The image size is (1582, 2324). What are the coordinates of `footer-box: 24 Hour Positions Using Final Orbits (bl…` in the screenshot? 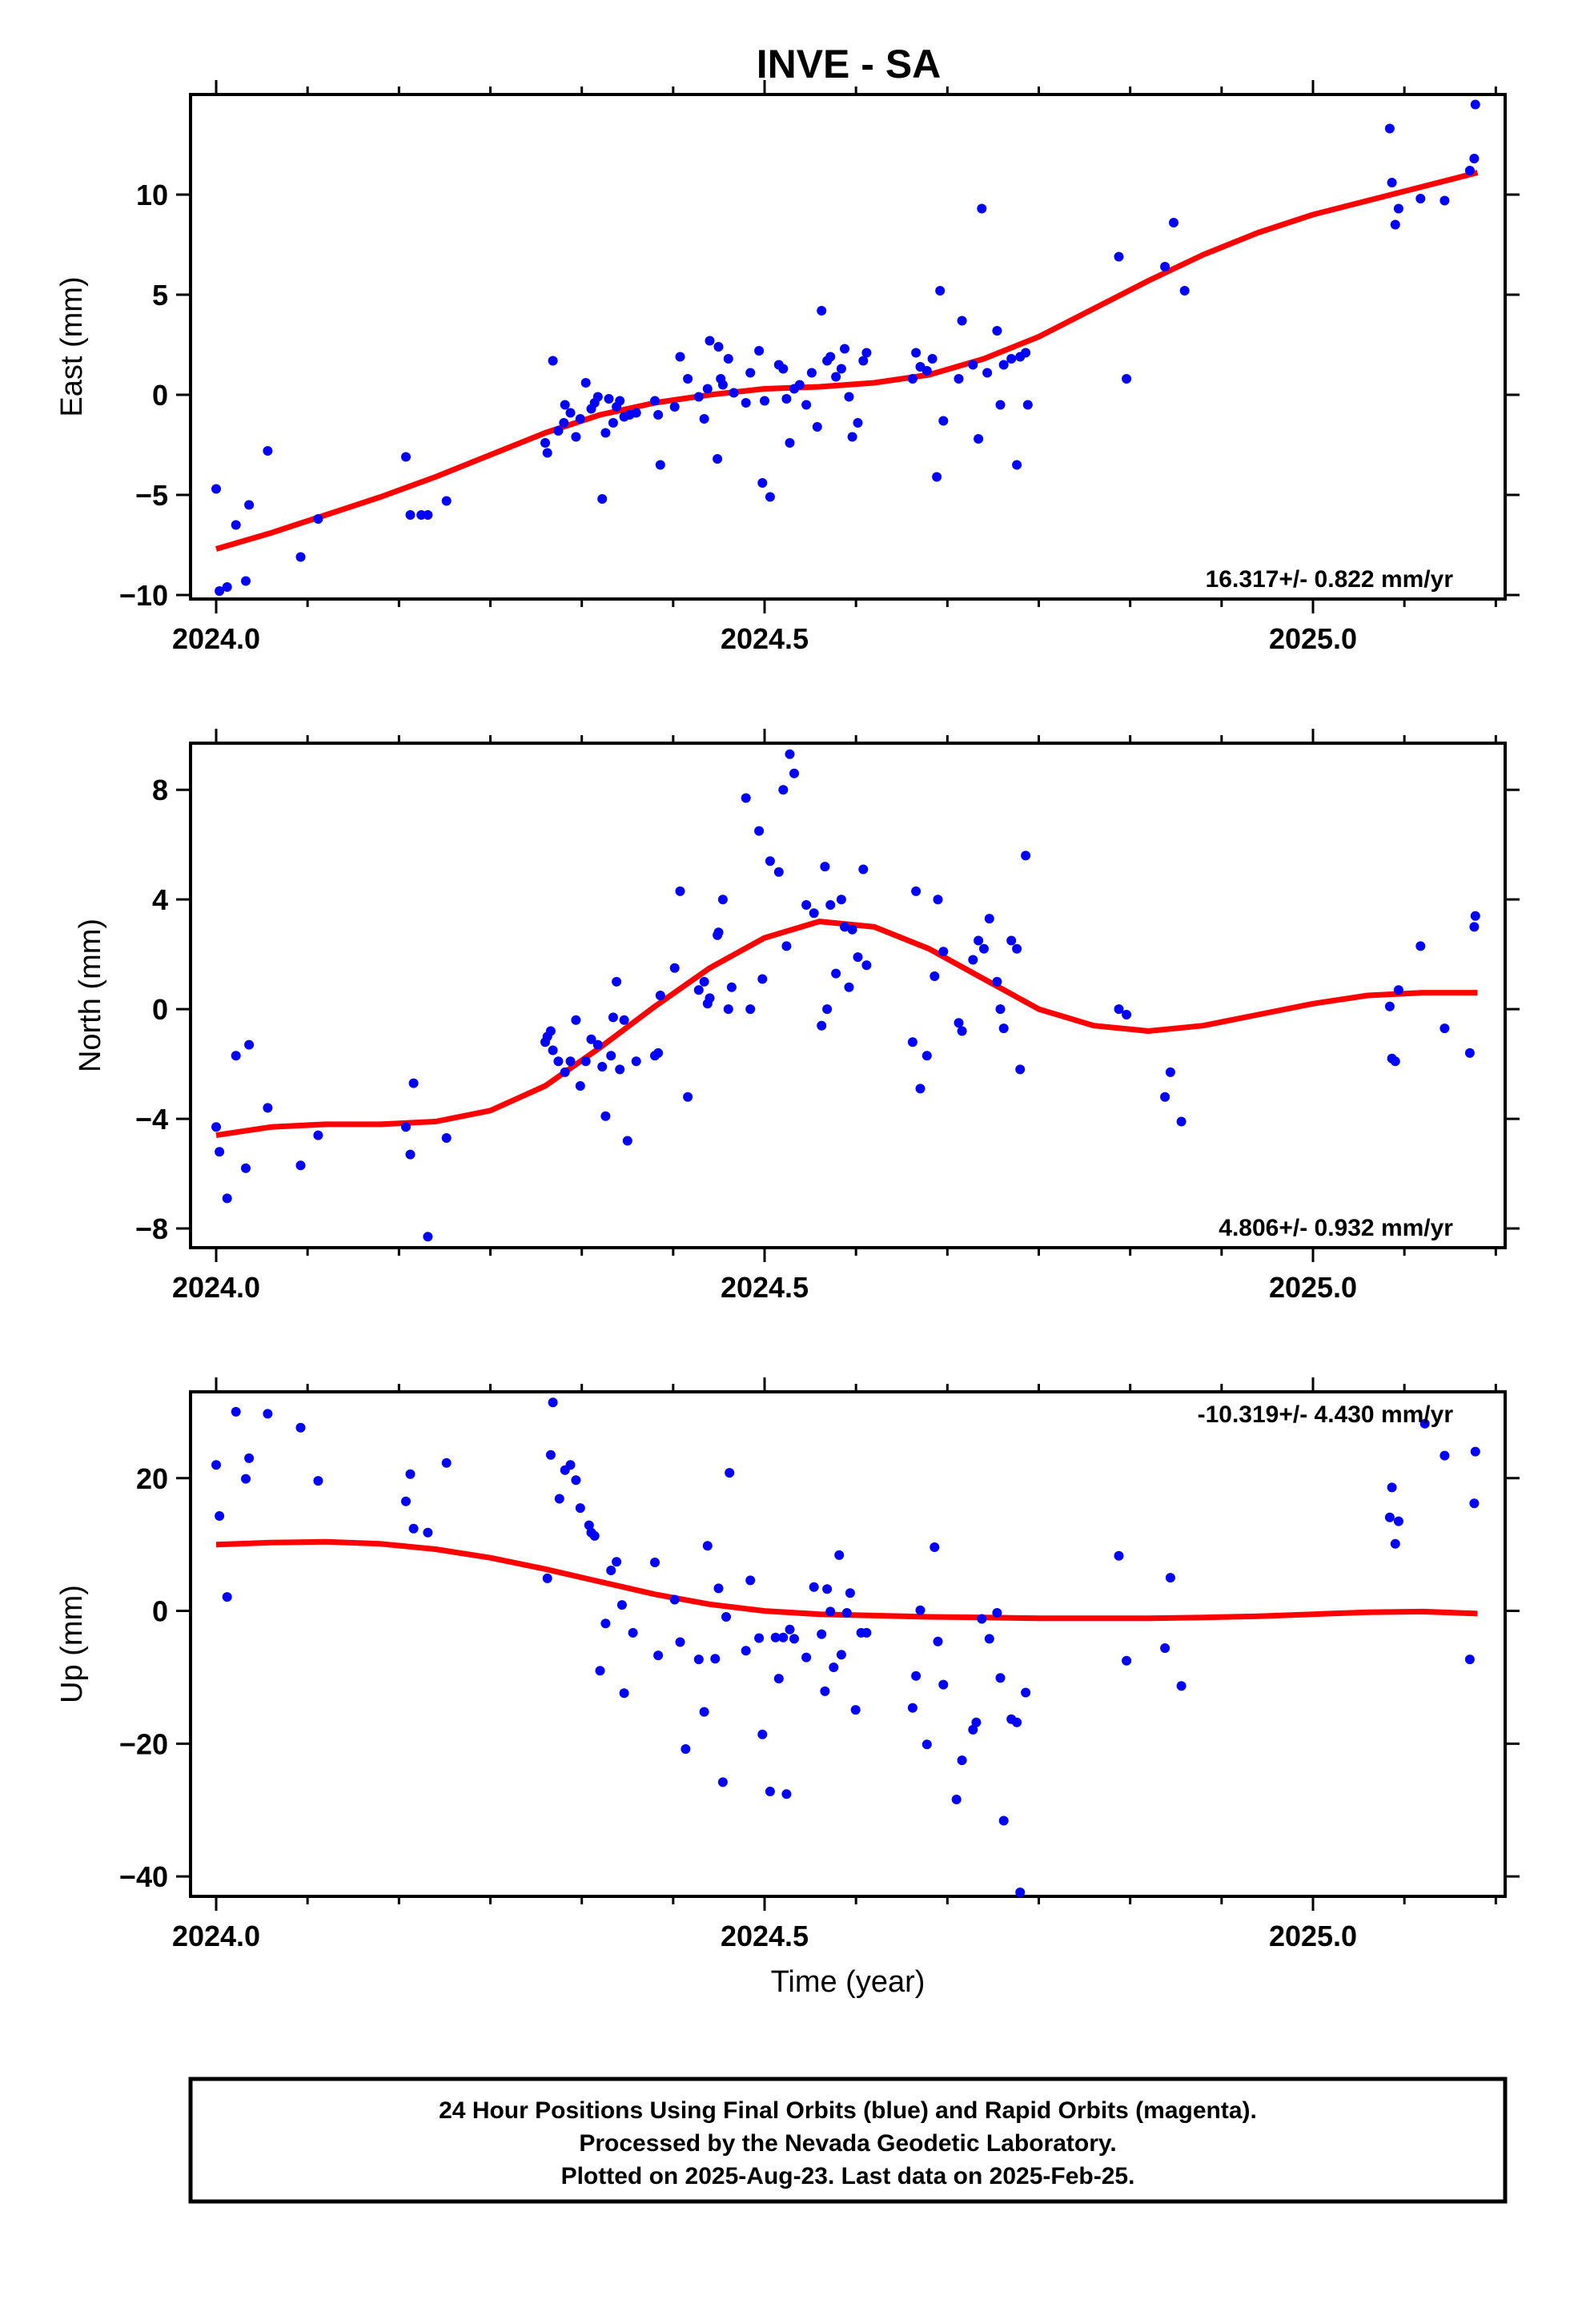 It's located at (848, 2140).